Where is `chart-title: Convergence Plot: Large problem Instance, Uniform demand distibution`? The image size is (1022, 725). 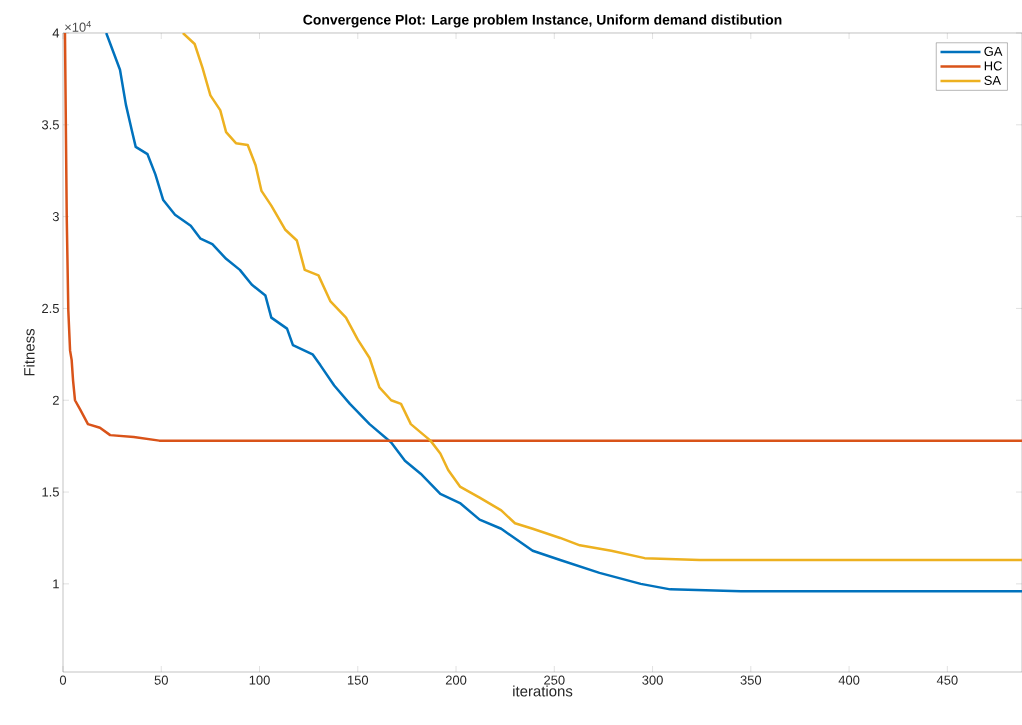
chart-title: Convergence Plot: Large problem Instance, Uniform demand distibution is located at coordinates (542, 21).